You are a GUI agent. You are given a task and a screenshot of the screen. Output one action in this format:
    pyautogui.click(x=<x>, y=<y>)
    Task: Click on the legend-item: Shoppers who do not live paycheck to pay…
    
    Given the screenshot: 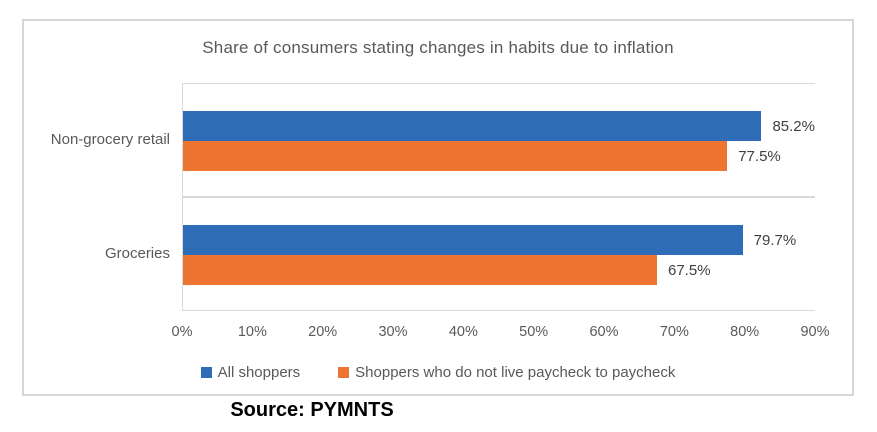 What is the action you would take?
    pyautogui.click(x=506, y=372)
    